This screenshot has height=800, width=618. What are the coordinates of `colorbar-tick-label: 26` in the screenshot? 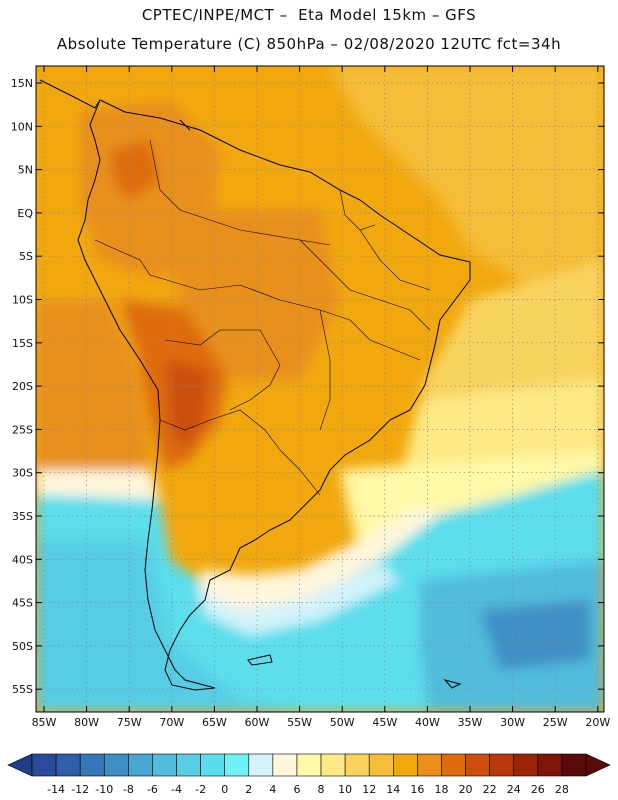 It's located at (538, 789).